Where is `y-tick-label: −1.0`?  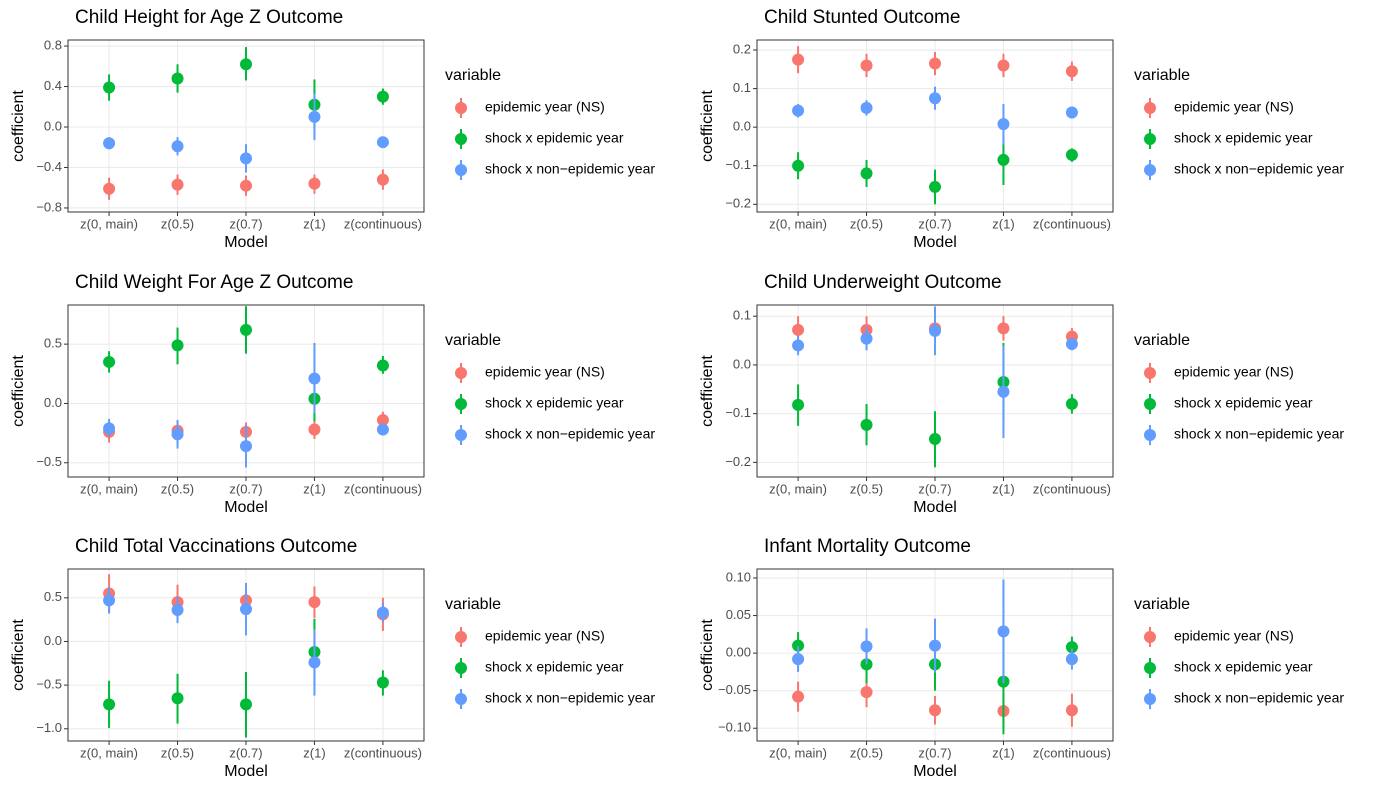 y-tick-label: −1.0 is located at coordinates (49, 727).